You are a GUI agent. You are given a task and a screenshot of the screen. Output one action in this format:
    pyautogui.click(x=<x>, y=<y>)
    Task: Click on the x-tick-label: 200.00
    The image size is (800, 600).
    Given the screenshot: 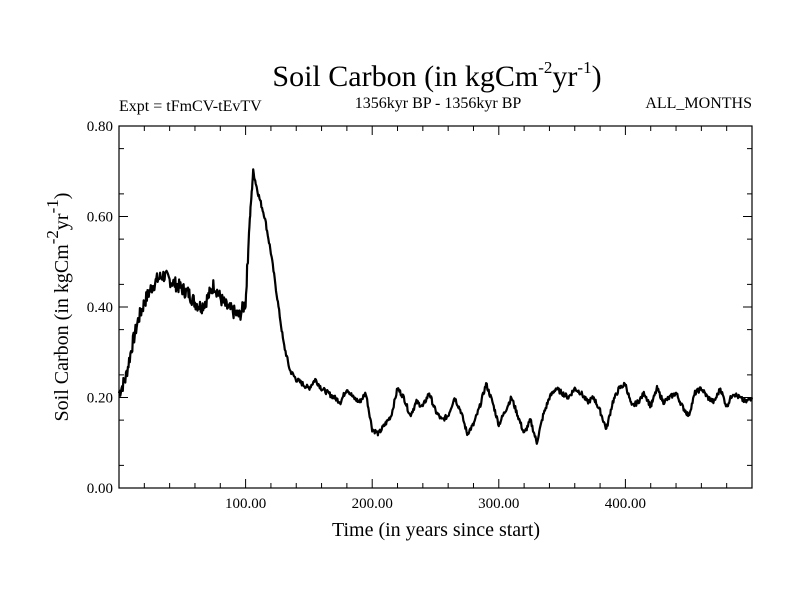 What is the action you would take?
    pyautogui.click(x=372, y=504)
    